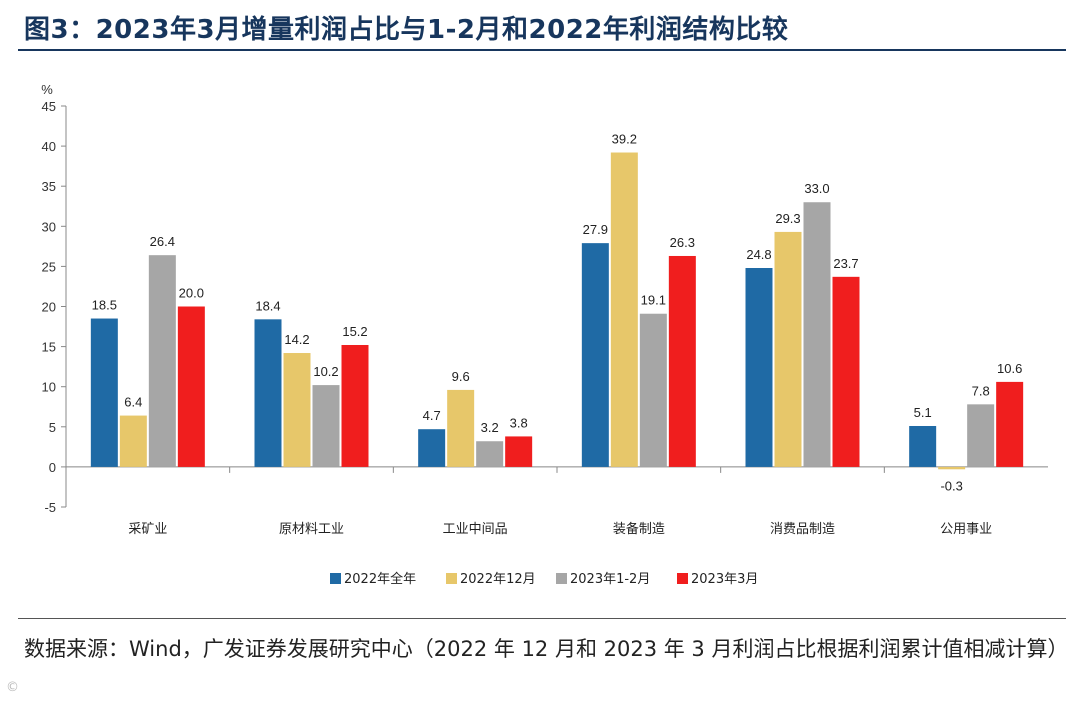 The width and height of the screenshot is (1080, 709). I want to click on chart-title: 图3：2023年3月增量利润占比与1-2月和2022年利润结构比较, so click(406, 30).